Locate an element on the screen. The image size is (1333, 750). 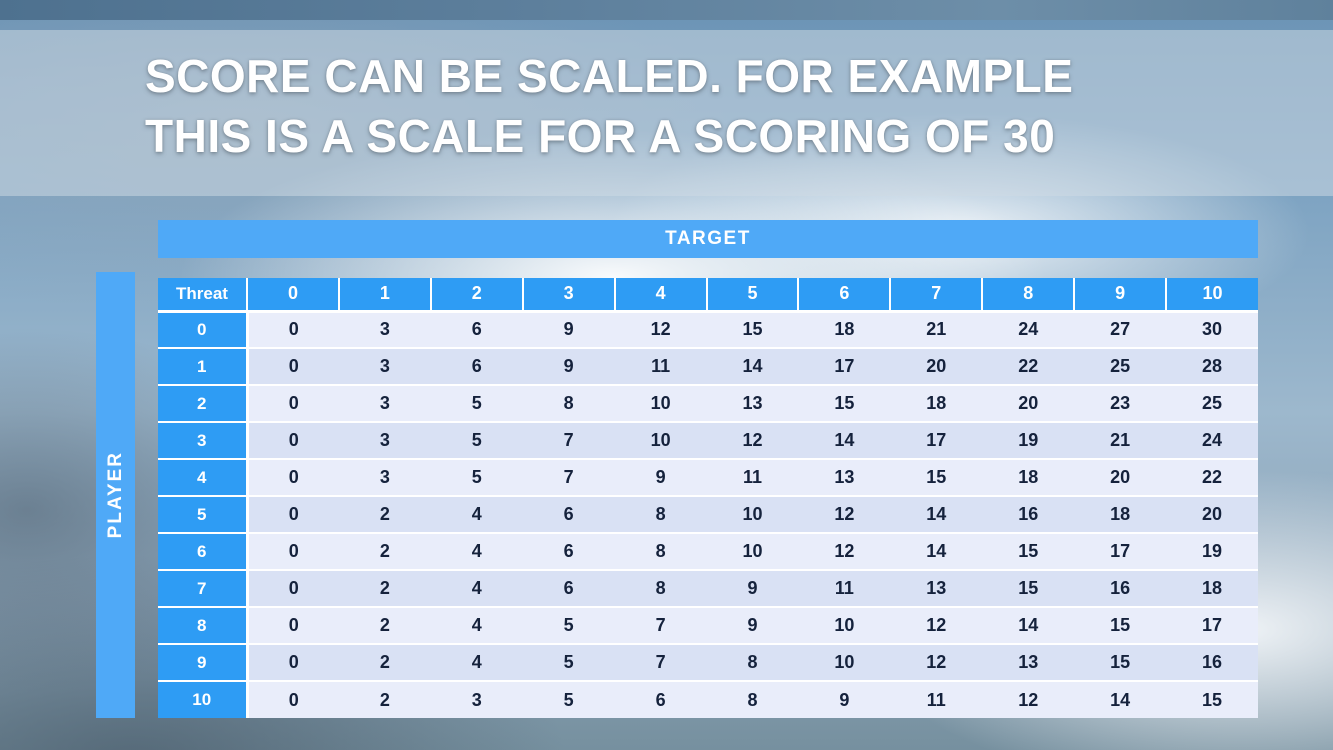
column-header-6: 6 is located at coordinates (845, 295).